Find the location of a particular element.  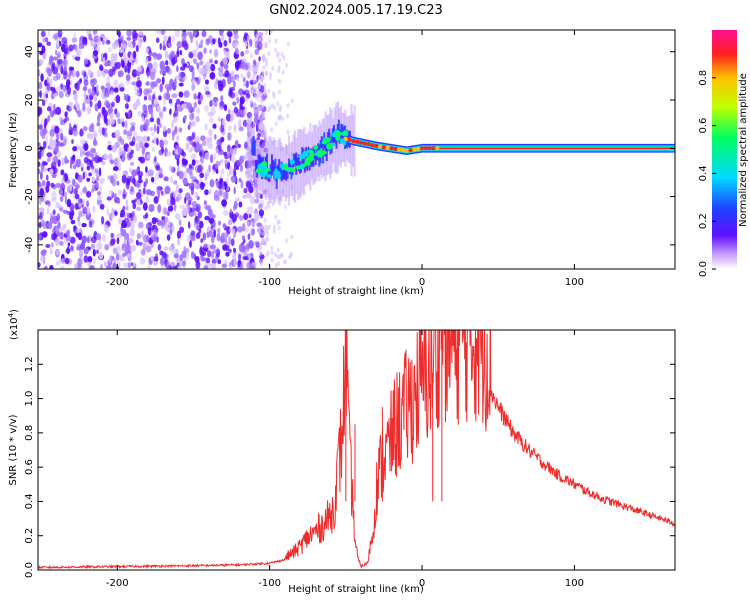

y-tick-label: 1.0 is located at coordinates (29, 399).